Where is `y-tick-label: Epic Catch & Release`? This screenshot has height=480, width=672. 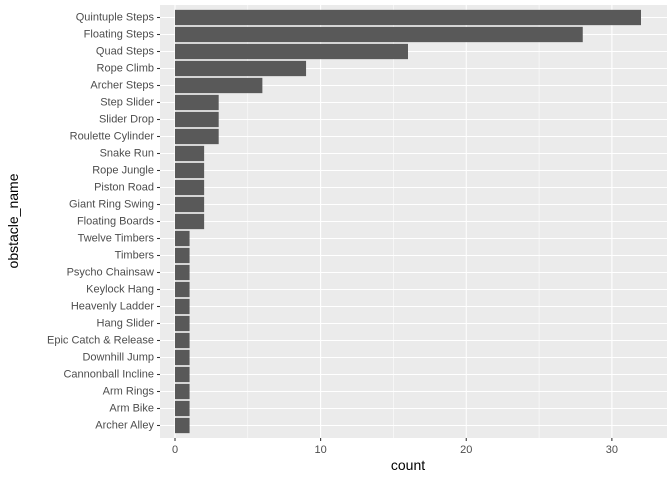 y-tick-label: Epic Catch & Release is located at coordinates (100, 341).